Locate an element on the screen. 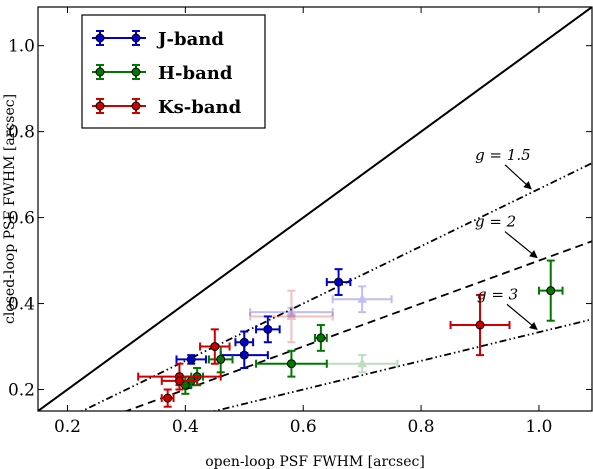 Image resolution: width=593 pixels, height=469 pixels. y-tick-label: 0.8 is located at coordinates (21, 133).